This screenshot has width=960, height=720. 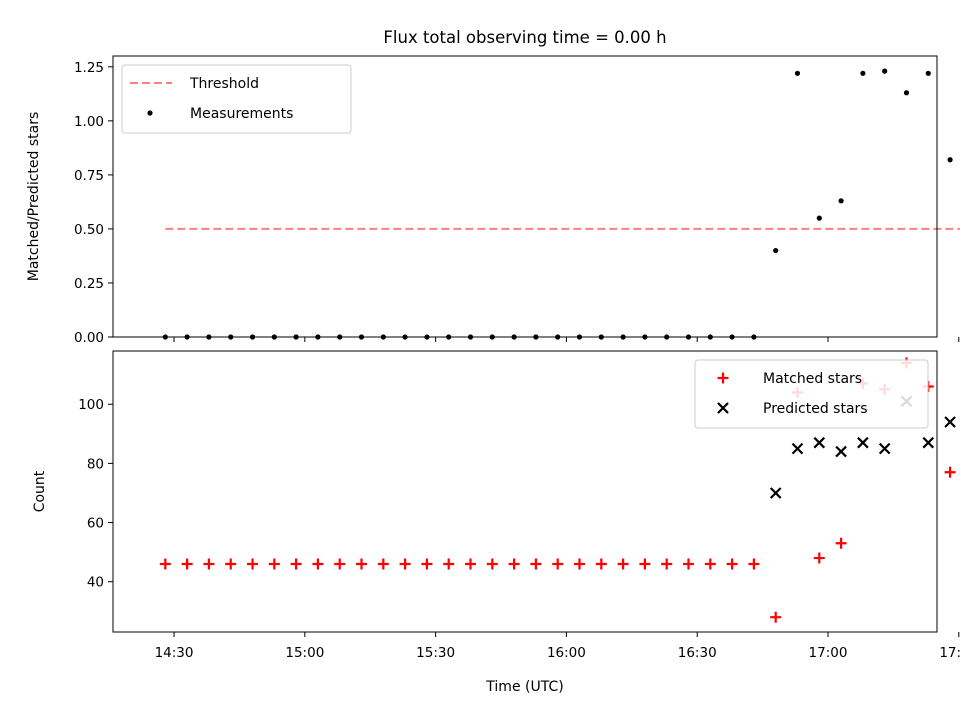 What do you see at coordinates (723, 408) in the screenshot?
I see `legend-predicted-stars-swatch` at bounding box center [723, 408].